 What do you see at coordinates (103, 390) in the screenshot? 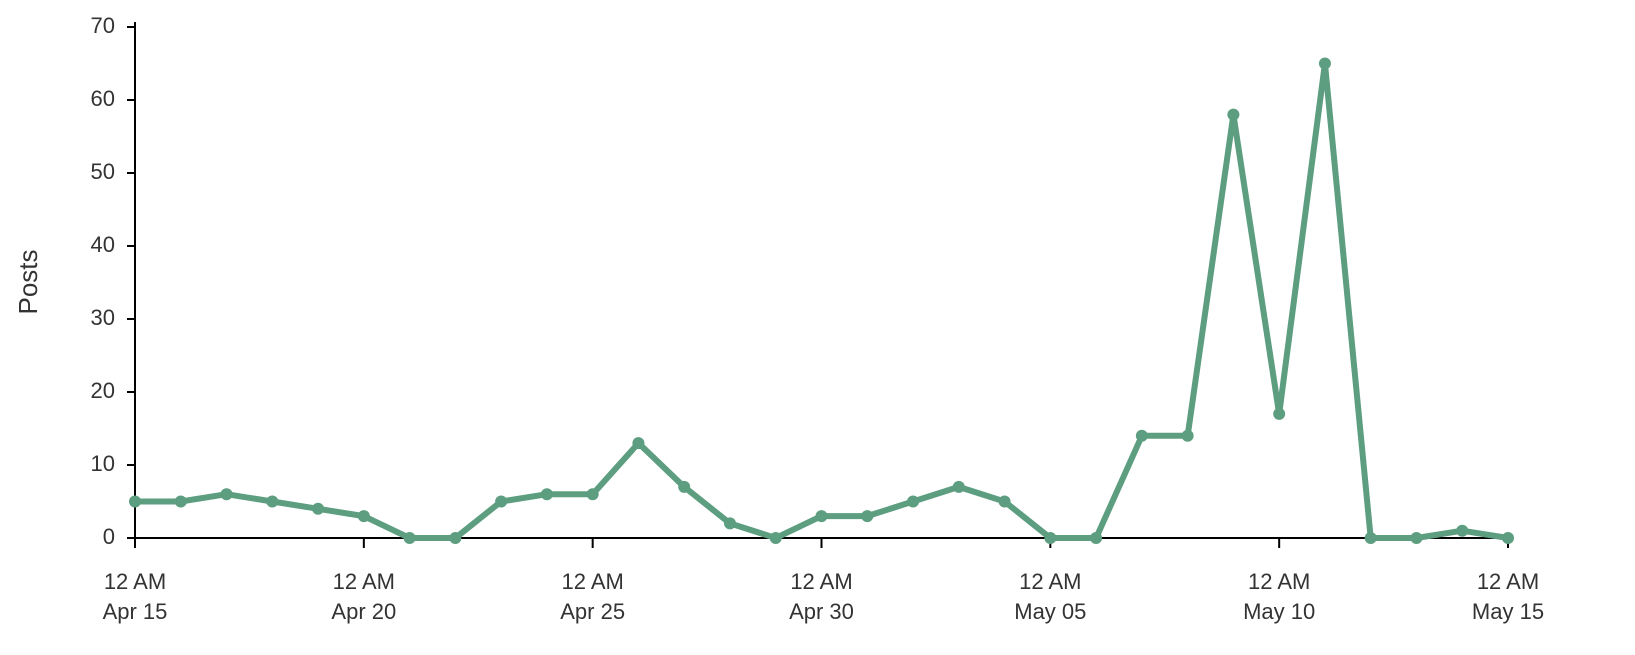
I see `y-tick-label: 20` at bounding box center [103, 390].